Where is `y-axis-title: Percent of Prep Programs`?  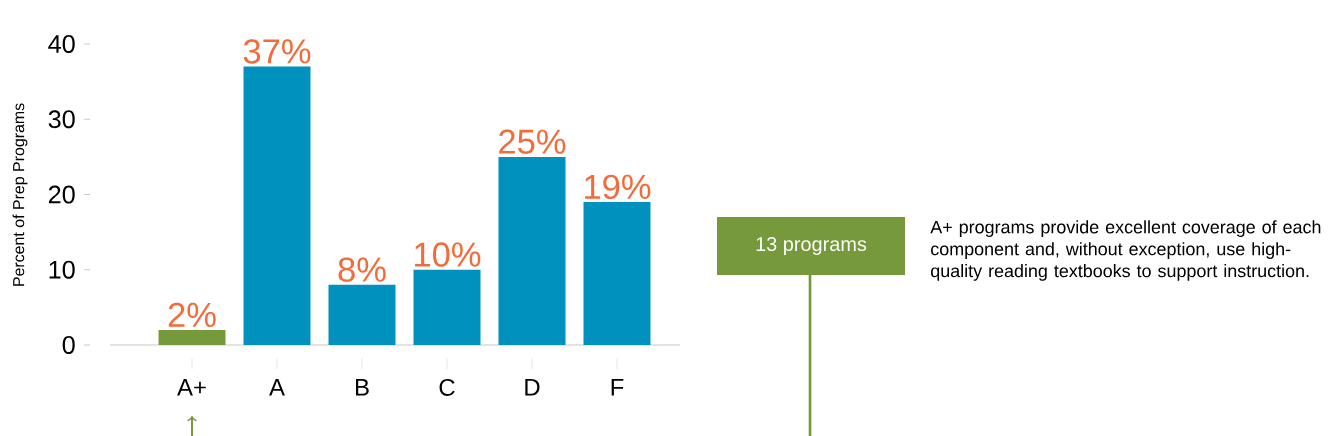
y-axis-title: Percent of Prep Programs is located at coordinates (20, 194).